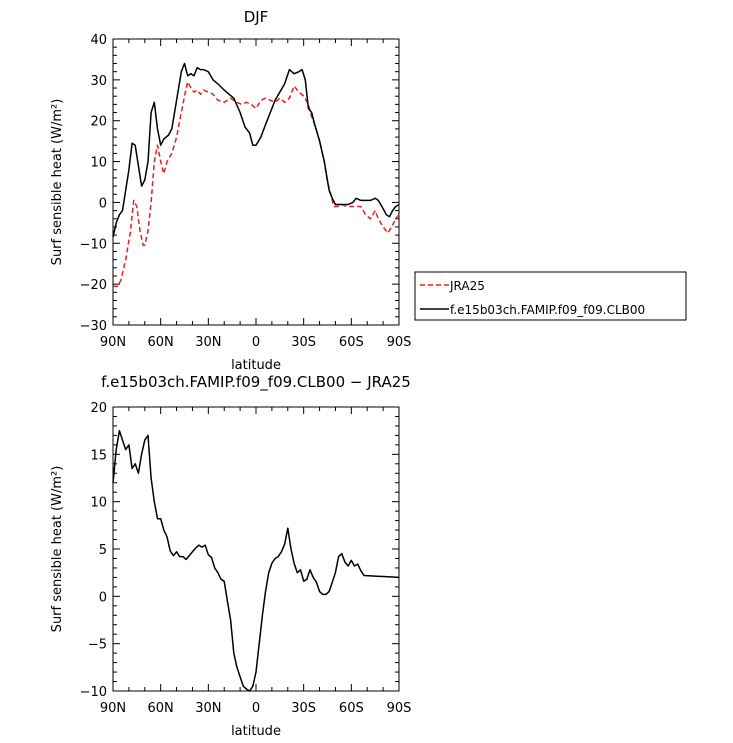 The height and width of the screenshot is (743, 733). What do you see at coordinates (93, 244) in the screenshot?
I see `top-y-tick-label: −10` at bounding box center [93, 244].